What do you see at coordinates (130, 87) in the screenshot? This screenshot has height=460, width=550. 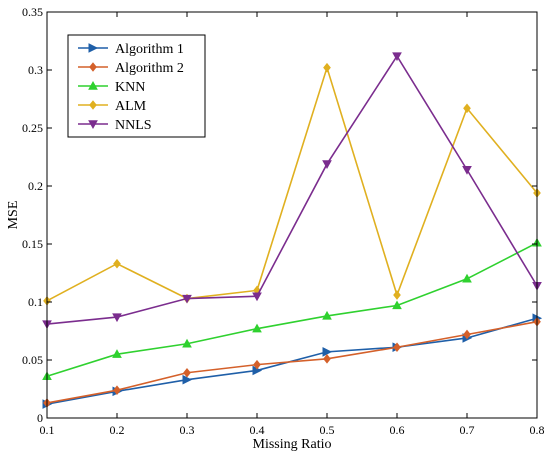 I see `legend-label: KNN` at bounding box center [130, 87].